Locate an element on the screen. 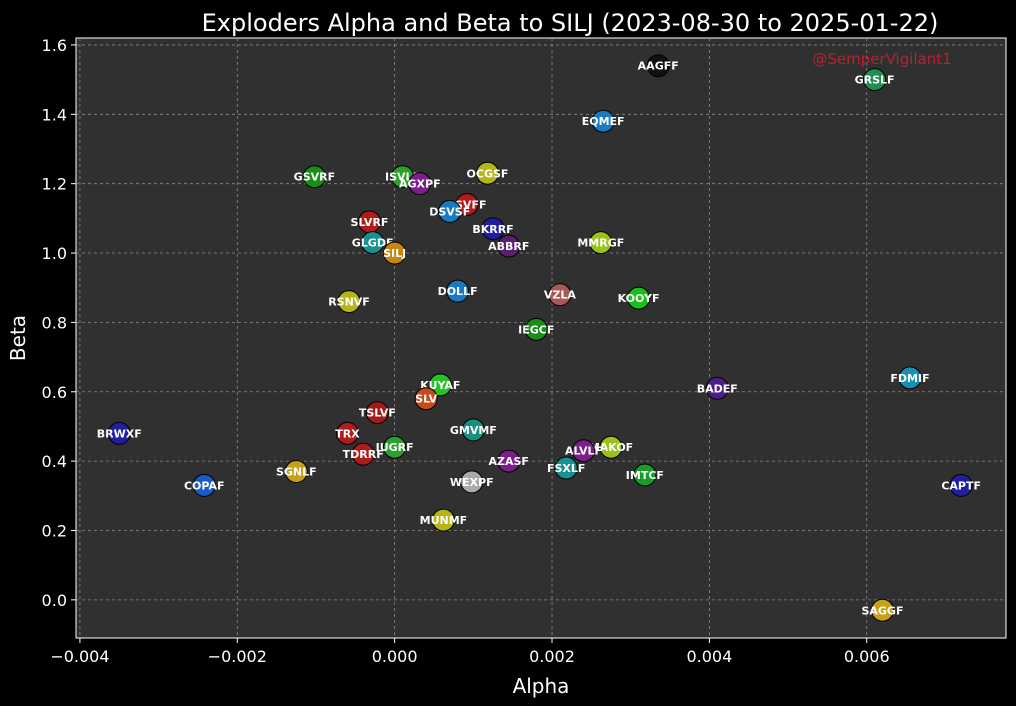  data-point-vzla: VZLA is located at coordinates (560, 295).